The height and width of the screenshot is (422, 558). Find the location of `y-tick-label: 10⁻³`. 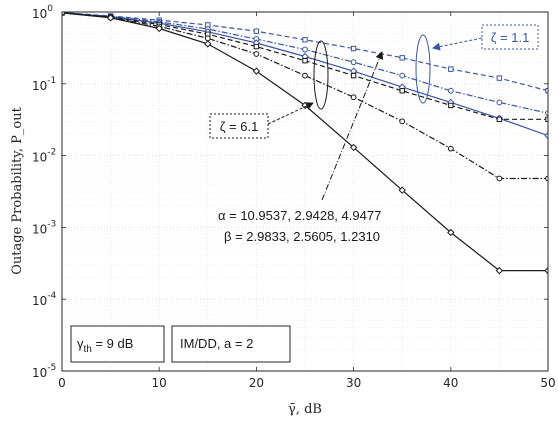

y-tick-label: 10⁻³ is located at coordinates (44, 227).